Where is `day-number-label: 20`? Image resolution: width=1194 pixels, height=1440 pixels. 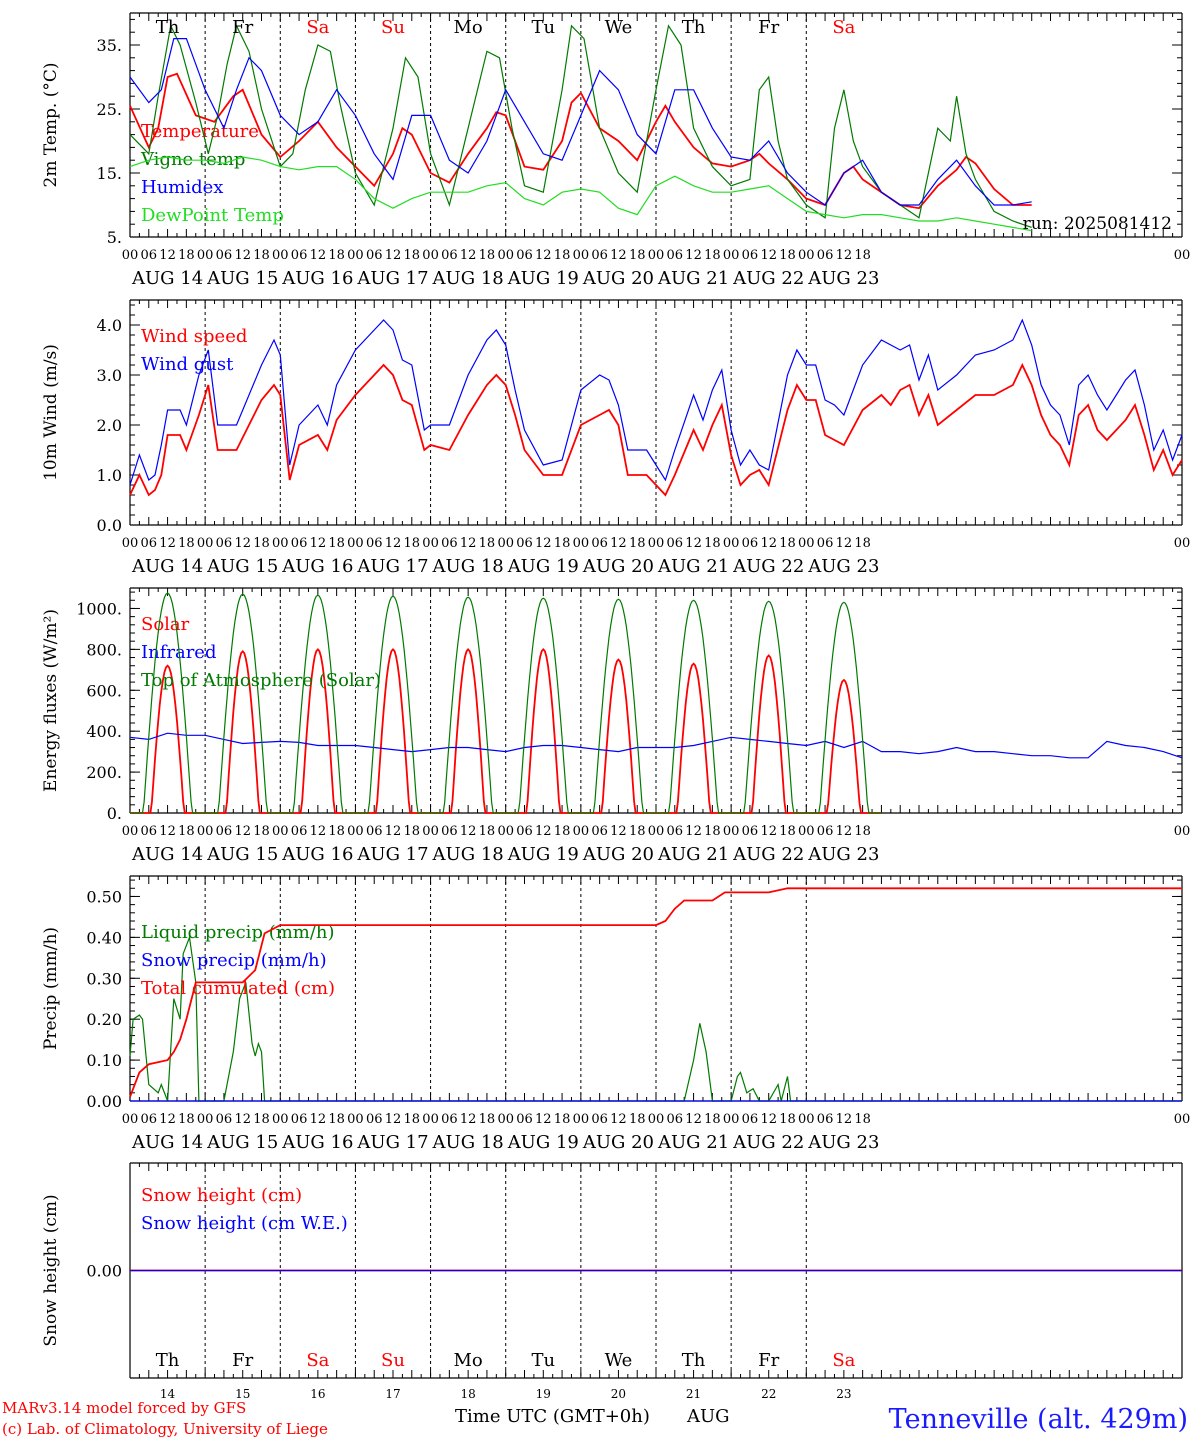 day-number-label: 20 is located at coordinates (618, 1394).